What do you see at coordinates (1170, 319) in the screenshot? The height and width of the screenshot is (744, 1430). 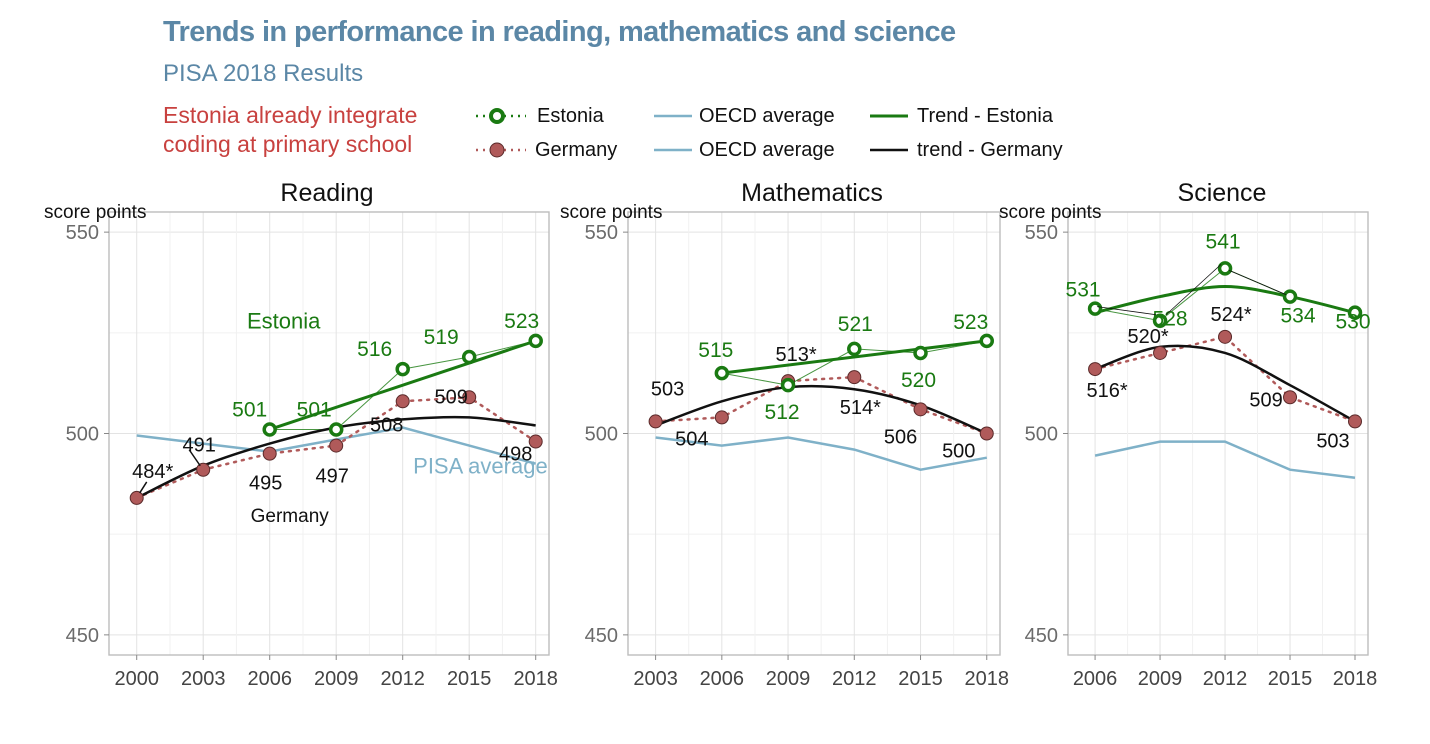 I see `estonia-data-label: 528` at bounding box center [1170, 319].